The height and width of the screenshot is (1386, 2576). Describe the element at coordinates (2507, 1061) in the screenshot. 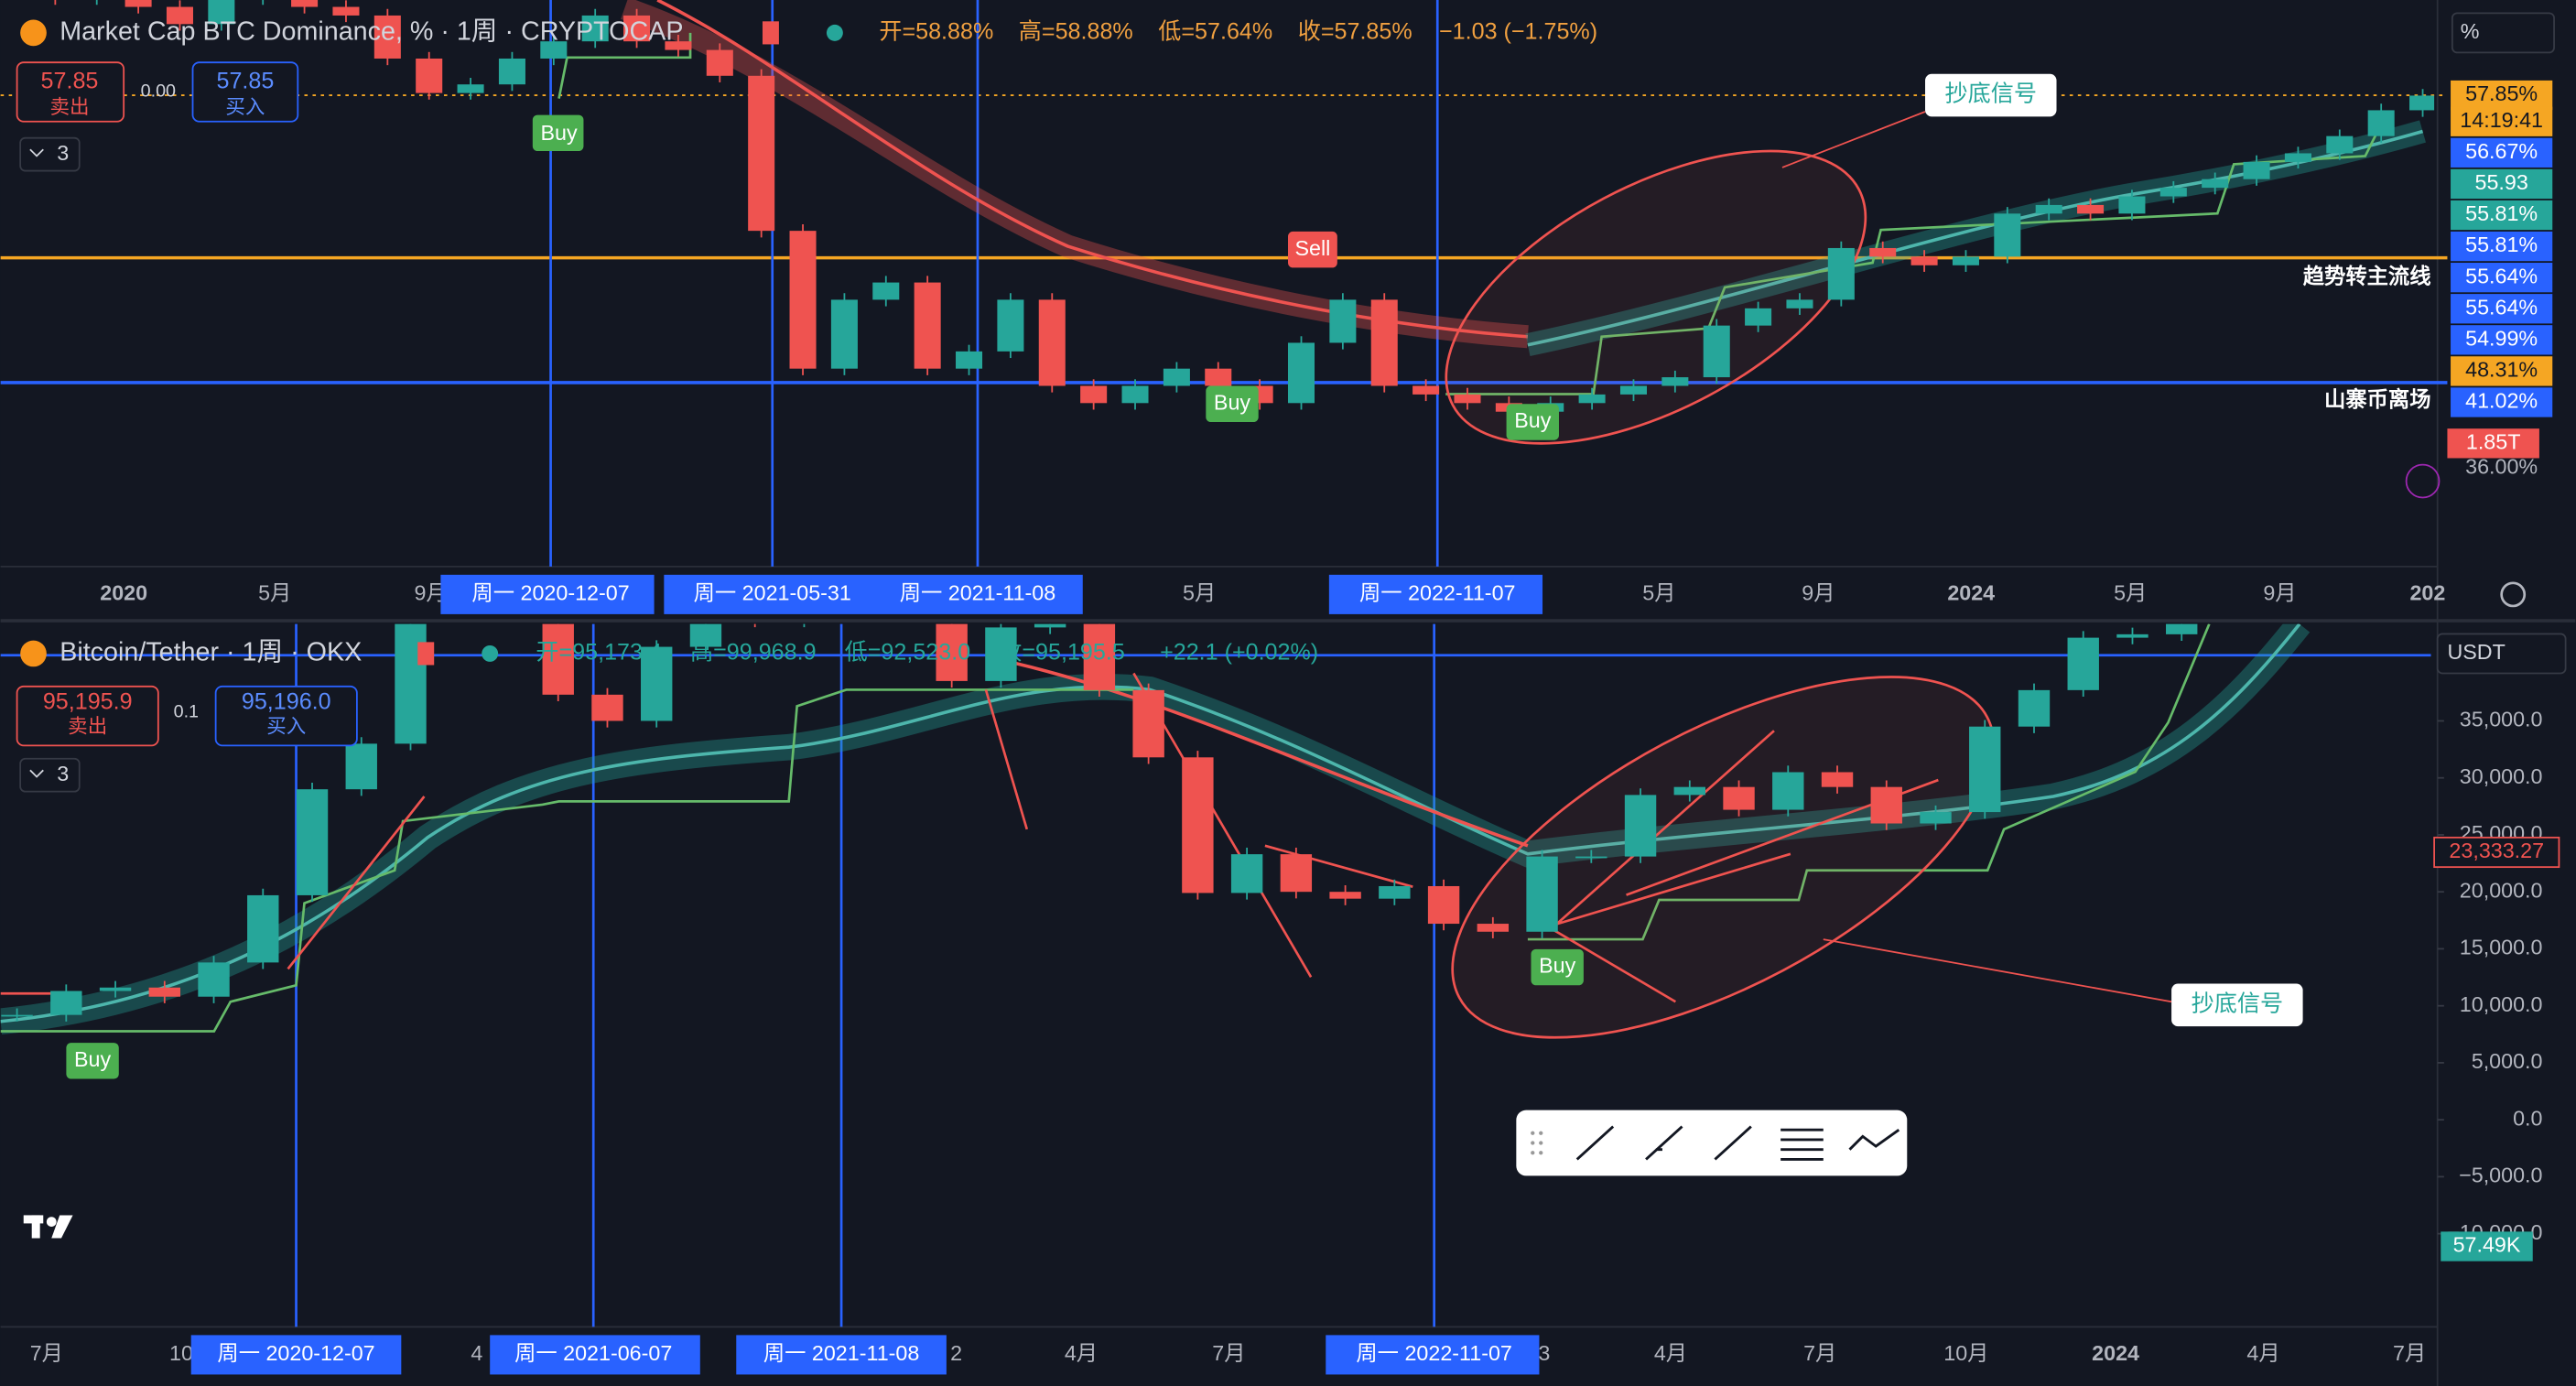

I see `y-tick-label: 5,000.0` at that location.